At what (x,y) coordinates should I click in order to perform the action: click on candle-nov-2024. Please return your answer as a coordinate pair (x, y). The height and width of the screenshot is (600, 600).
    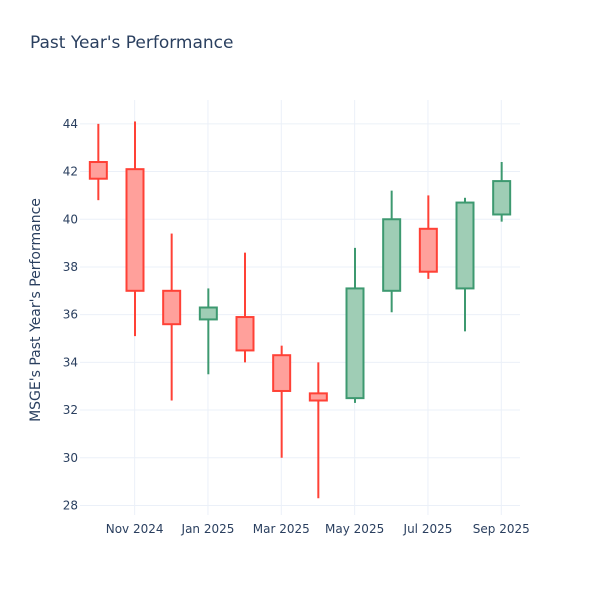
    Looking at the image, I should click on (135, 229).